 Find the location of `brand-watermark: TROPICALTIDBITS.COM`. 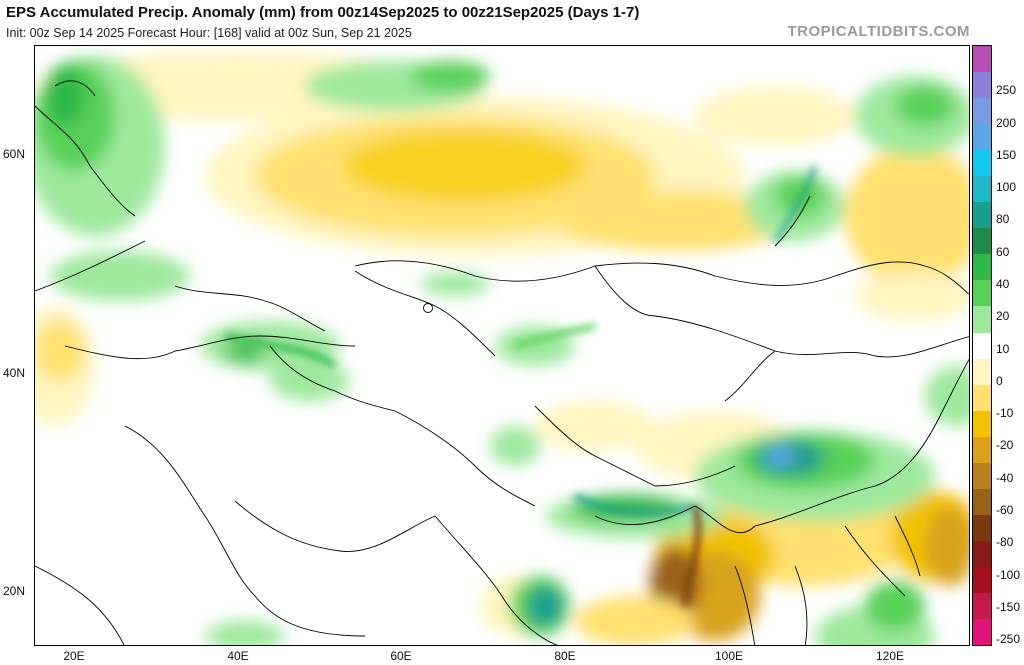

brand-watermark: TROPICALTIDBITS.COM is located at coordinates (878, 31).